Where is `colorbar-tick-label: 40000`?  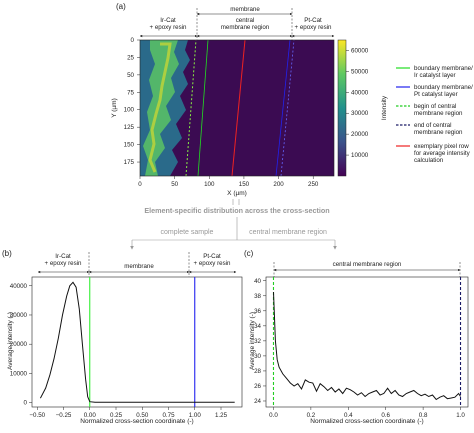 colorbar-tick-label: 40000 is located at coordinates (360, 92).